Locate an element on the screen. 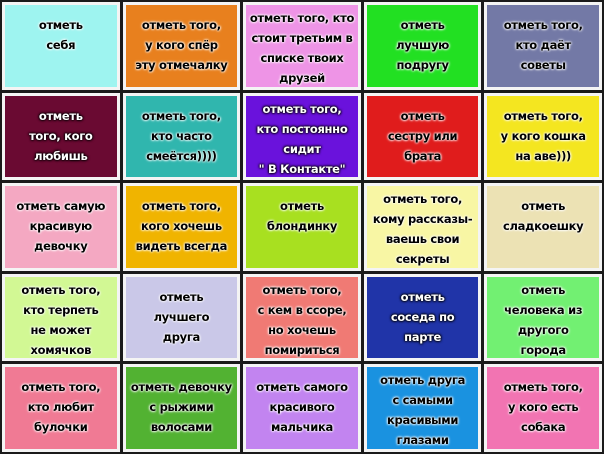  tile-text-line: кто любит is located at coordinates (60, 407).